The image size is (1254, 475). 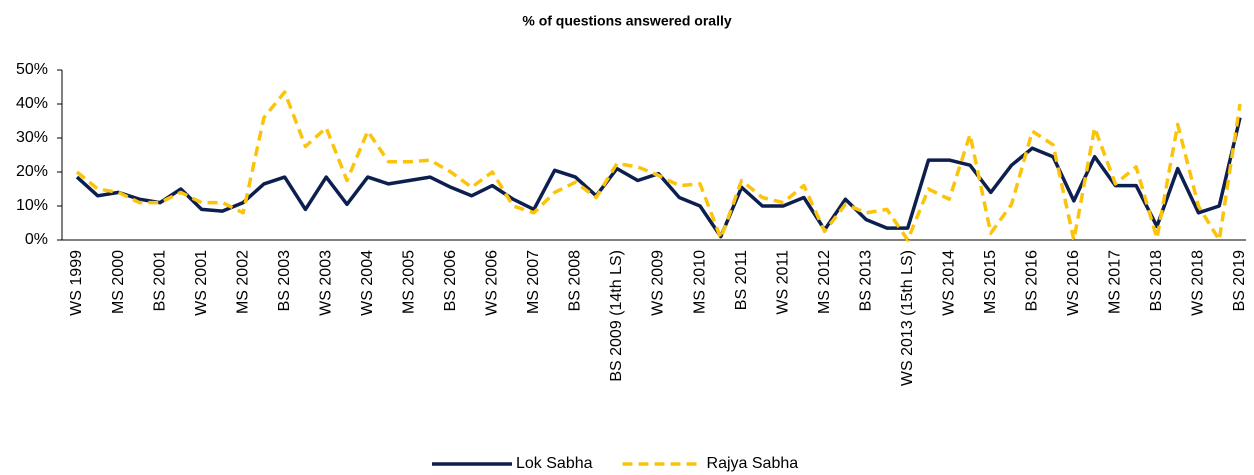 I want to click on x-tick-label: WS 1999, so click(x=76, y=283).